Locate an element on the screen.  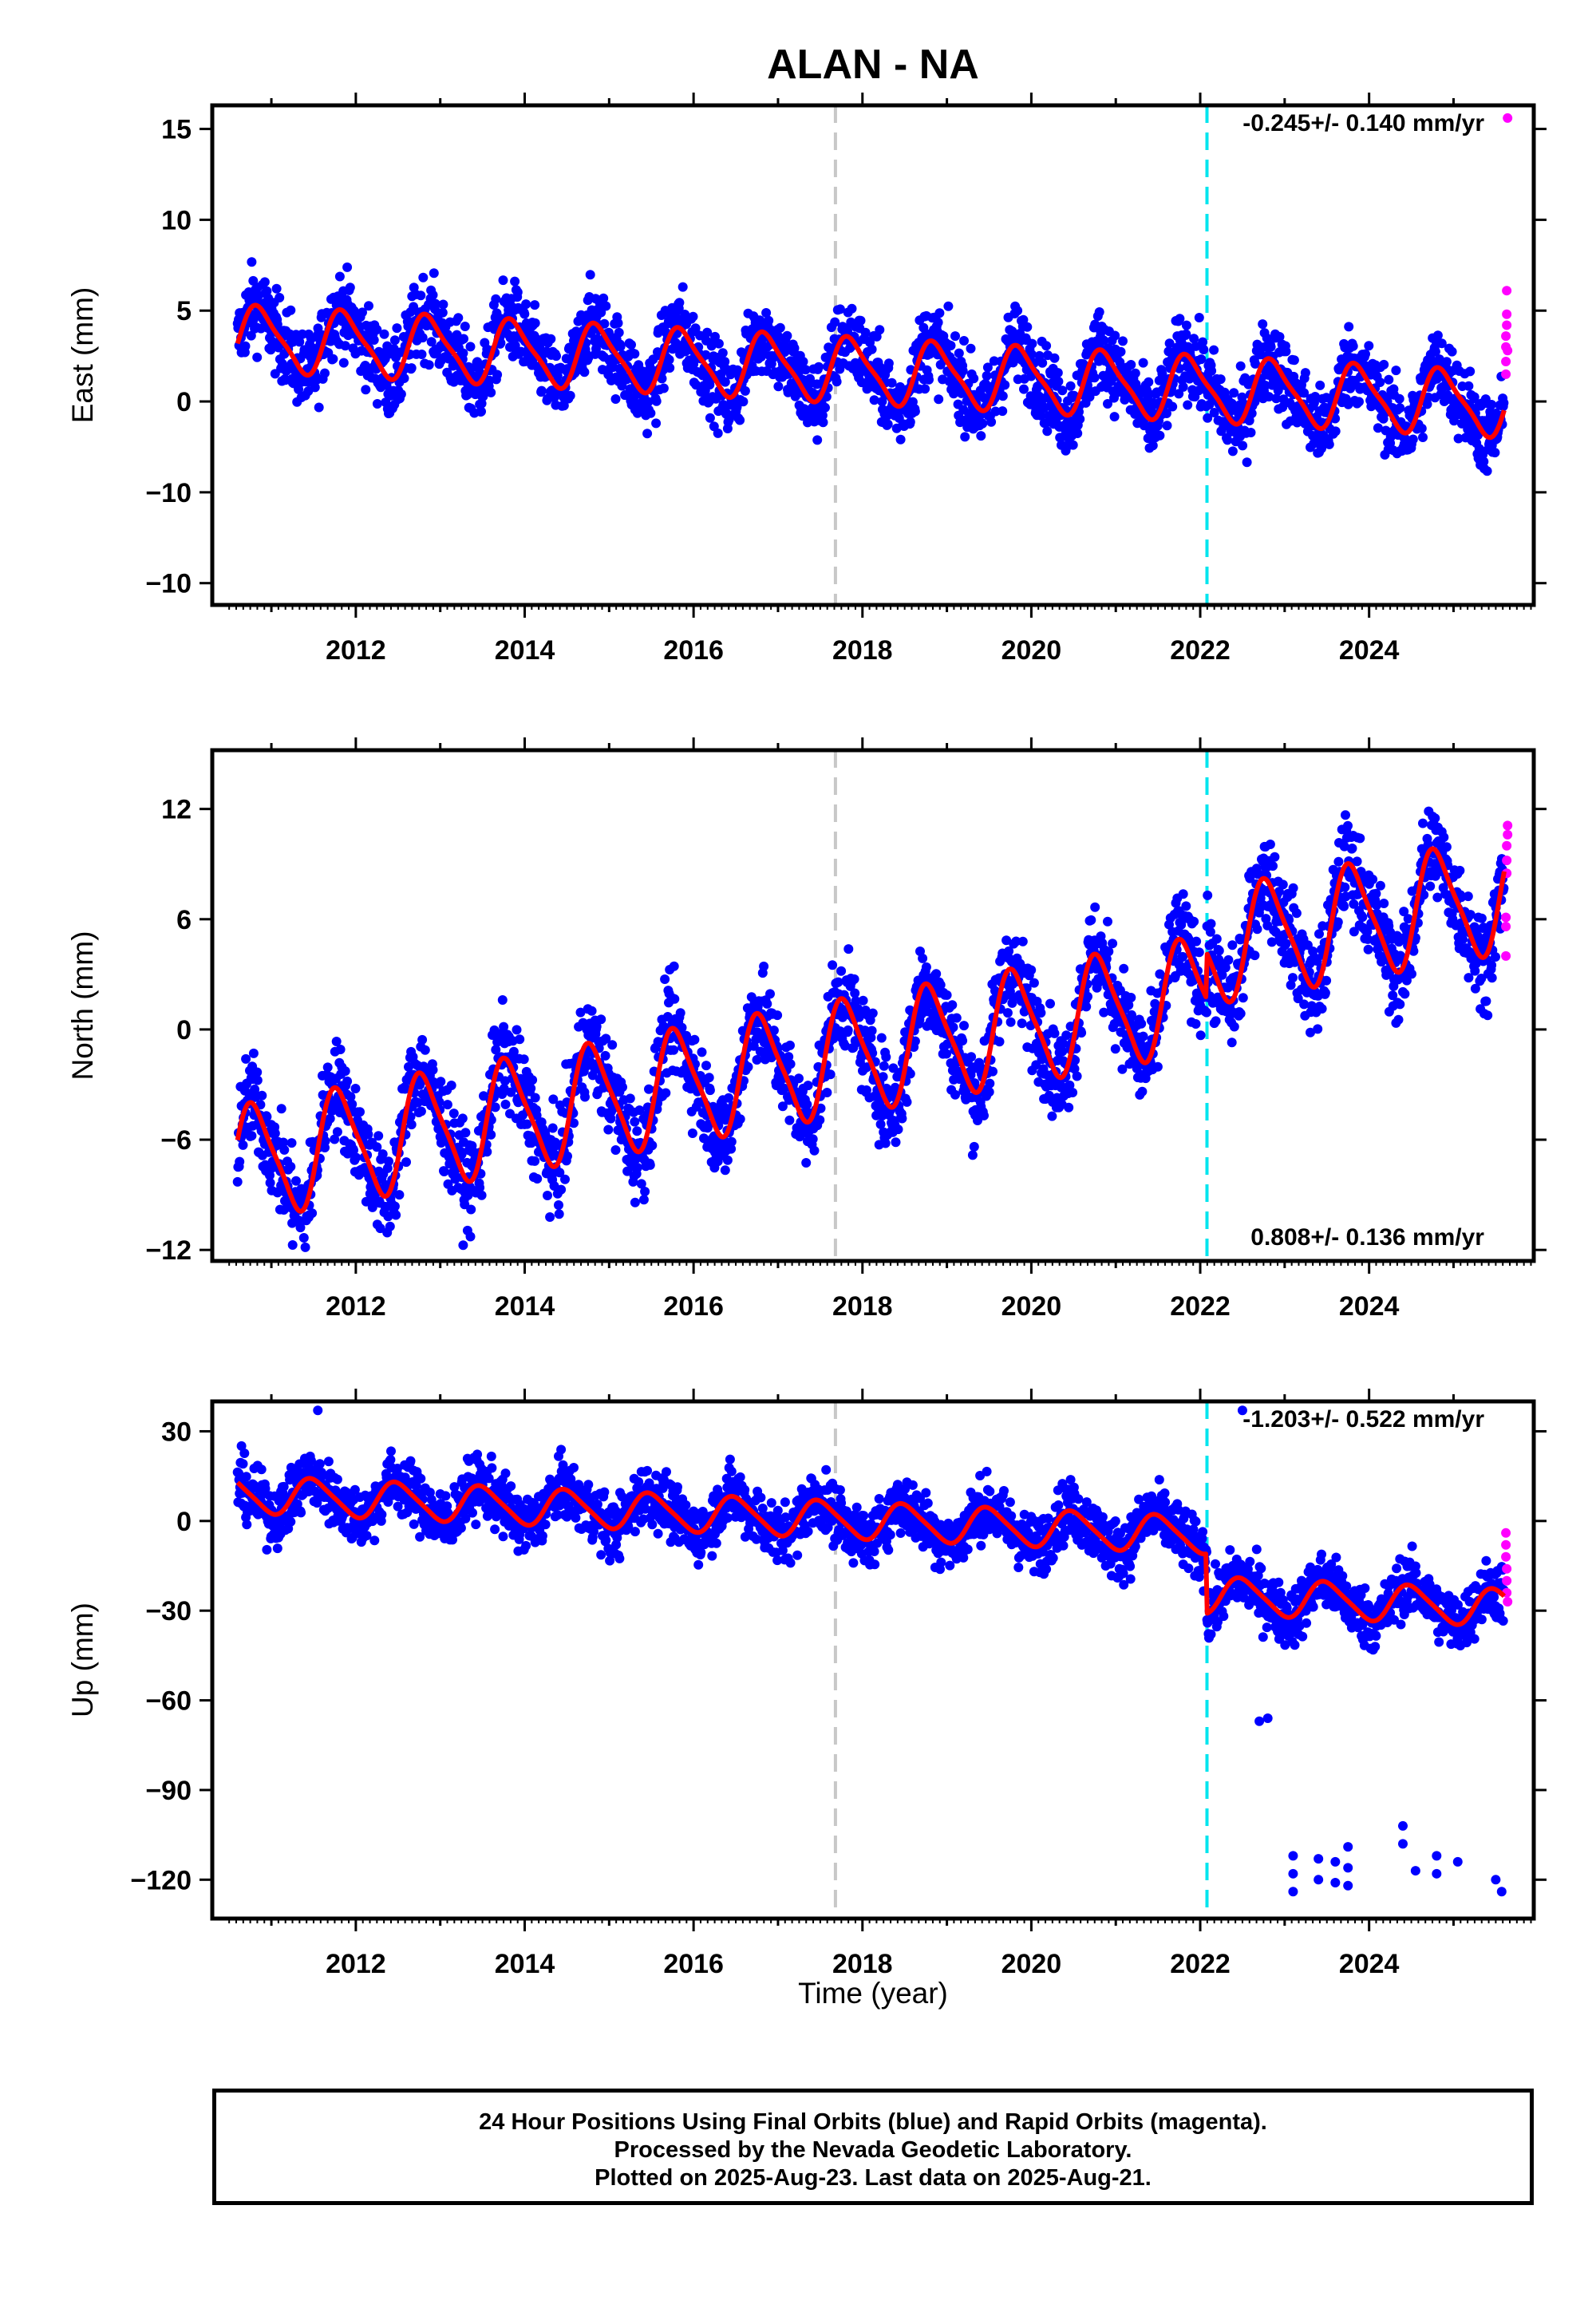
x-tick-label: 2014 is located at coordinates (525, 650).